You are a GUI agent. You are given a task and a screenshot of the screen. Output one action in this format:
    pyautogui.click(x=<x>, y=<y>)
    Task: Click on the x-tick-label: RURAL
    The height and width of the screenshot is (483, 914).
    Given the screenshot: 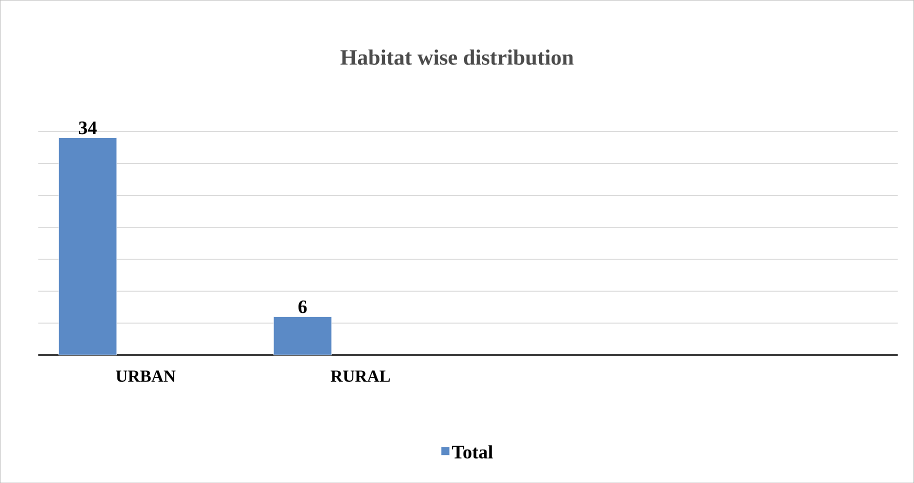 What is the action you would take?
    pyautogui.click(x=360, y=376)
    